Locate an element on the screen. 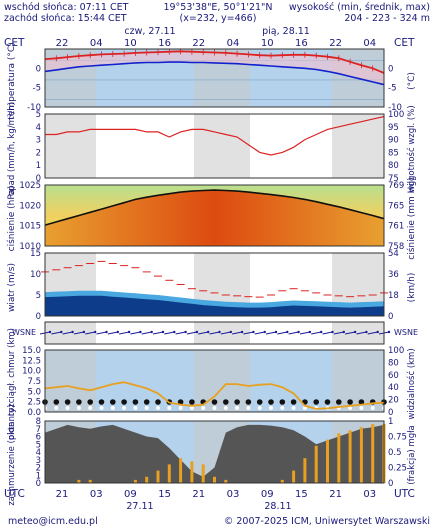 The width and height of the screenshot is (434, 530). pressure-line is located at coordinates (214, 207).